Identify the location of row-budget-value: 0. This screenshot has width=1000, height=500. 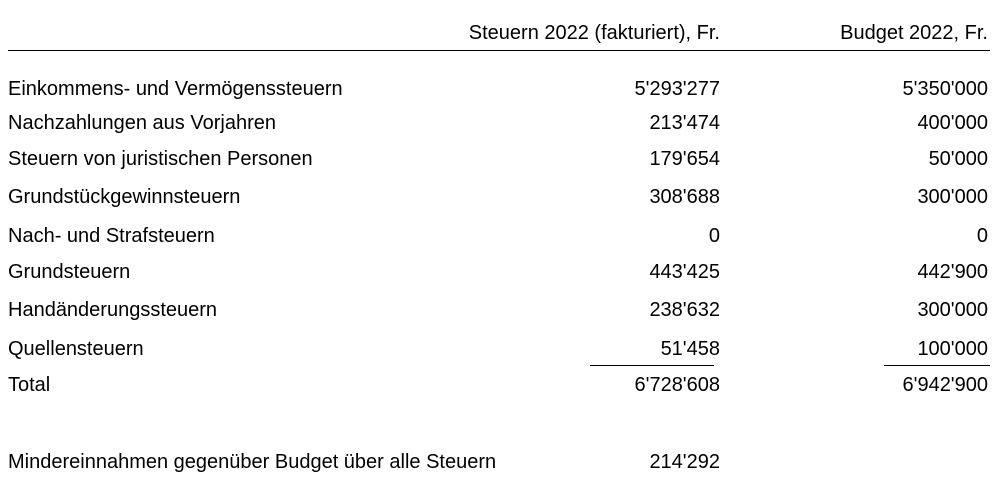
(982, 236).